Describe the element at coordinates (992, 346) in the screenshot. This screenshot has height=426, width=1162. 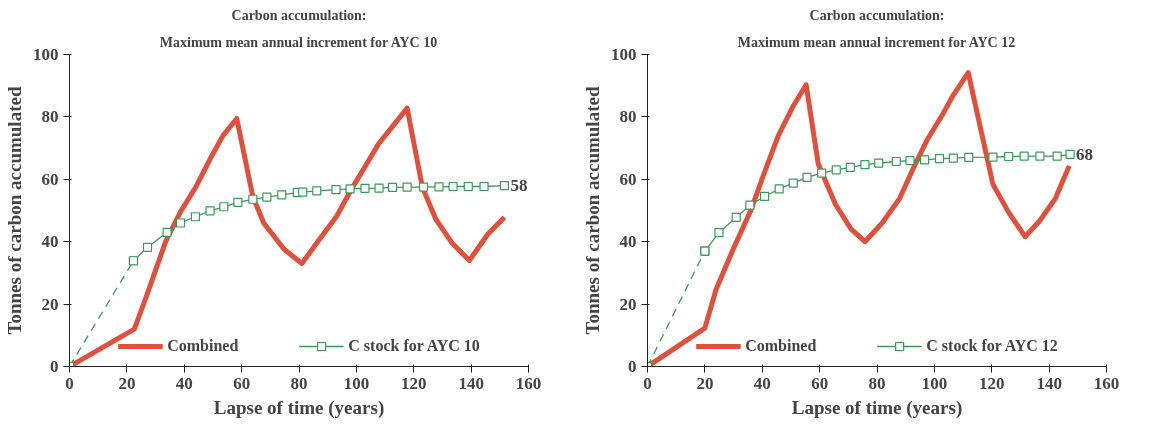
I see `legend-label: C stock for AYC 12` at that location.